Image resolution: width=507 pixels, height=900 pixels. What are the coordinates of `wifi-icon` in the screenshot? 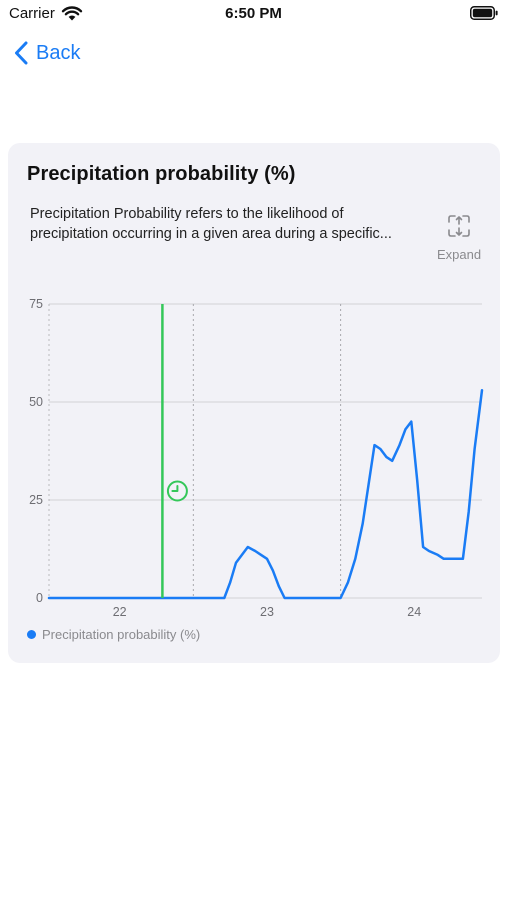 It's located at (72, 13).